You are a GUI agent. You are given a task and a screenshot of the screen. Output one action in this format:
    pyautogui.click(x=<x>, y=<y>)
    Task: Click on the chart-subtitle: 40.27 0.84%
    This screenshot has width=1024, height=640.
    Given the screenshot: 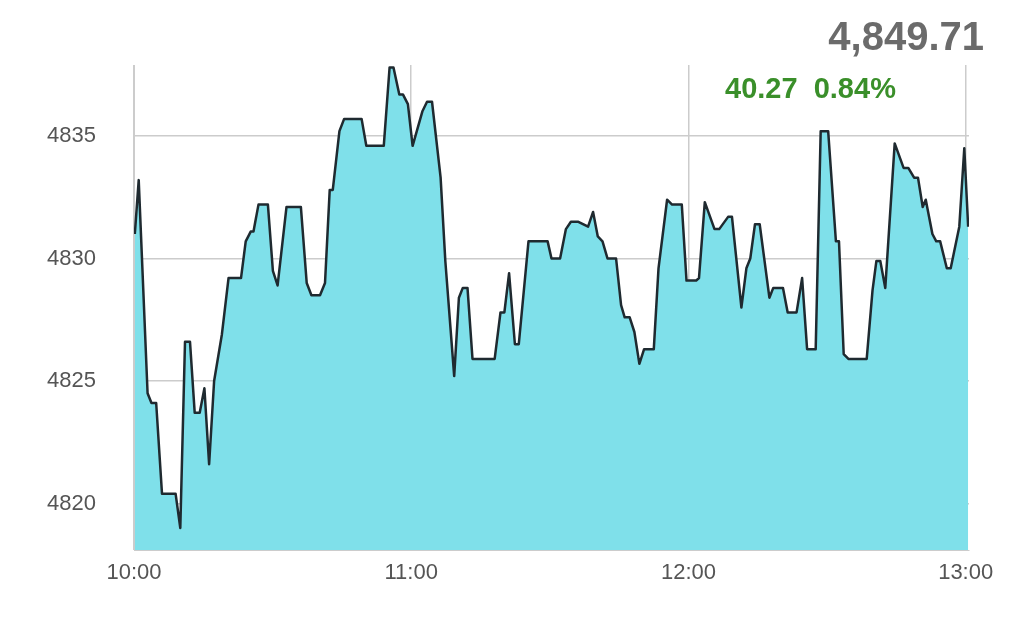 What is the action you would take?
    pyautogui.click(x=810, y=88)
    